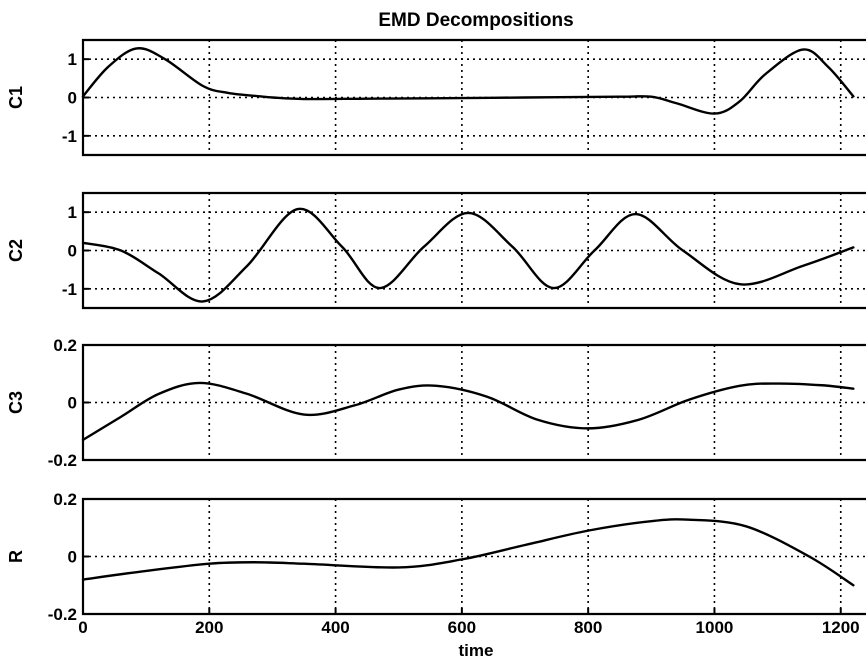 Image resolution: width=867 pixels, height=661 pixels. What do you see at coordinates (468, 81) in the screenshot?
I see `series-line-c1` at bounding box center [468, 81].